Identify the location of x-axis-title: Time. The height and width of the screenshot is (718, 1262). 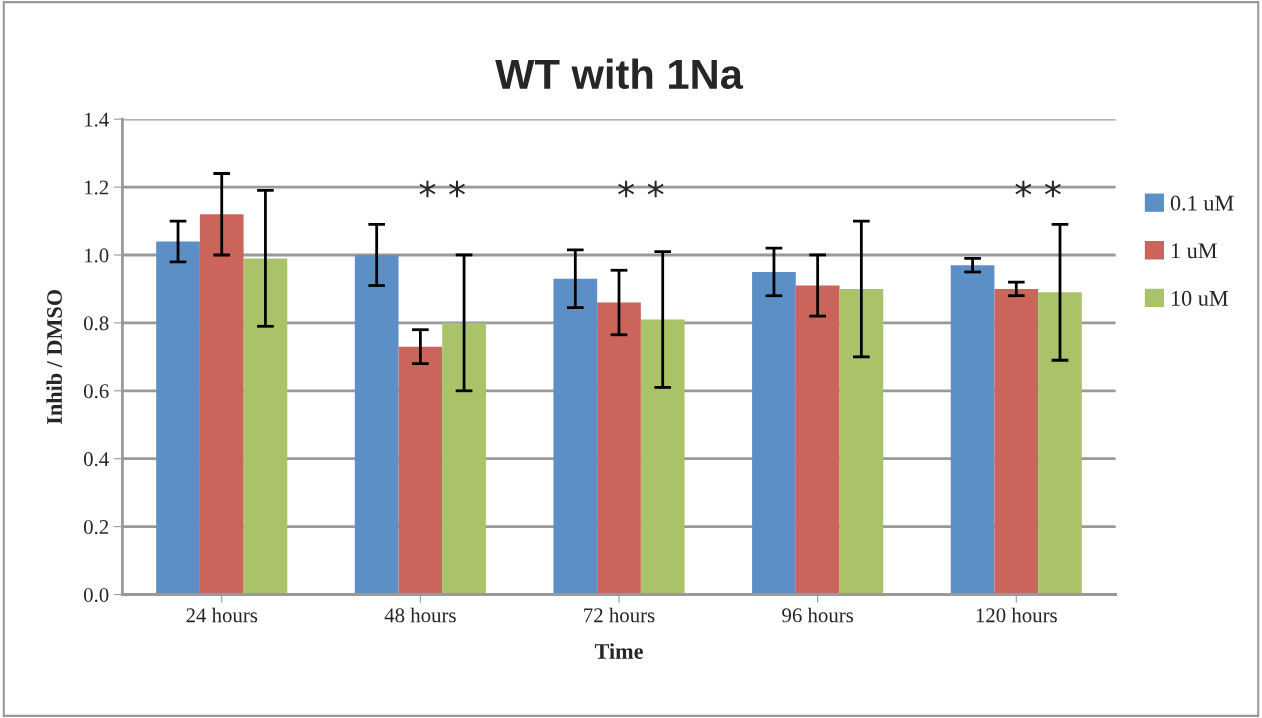
(618, 651).